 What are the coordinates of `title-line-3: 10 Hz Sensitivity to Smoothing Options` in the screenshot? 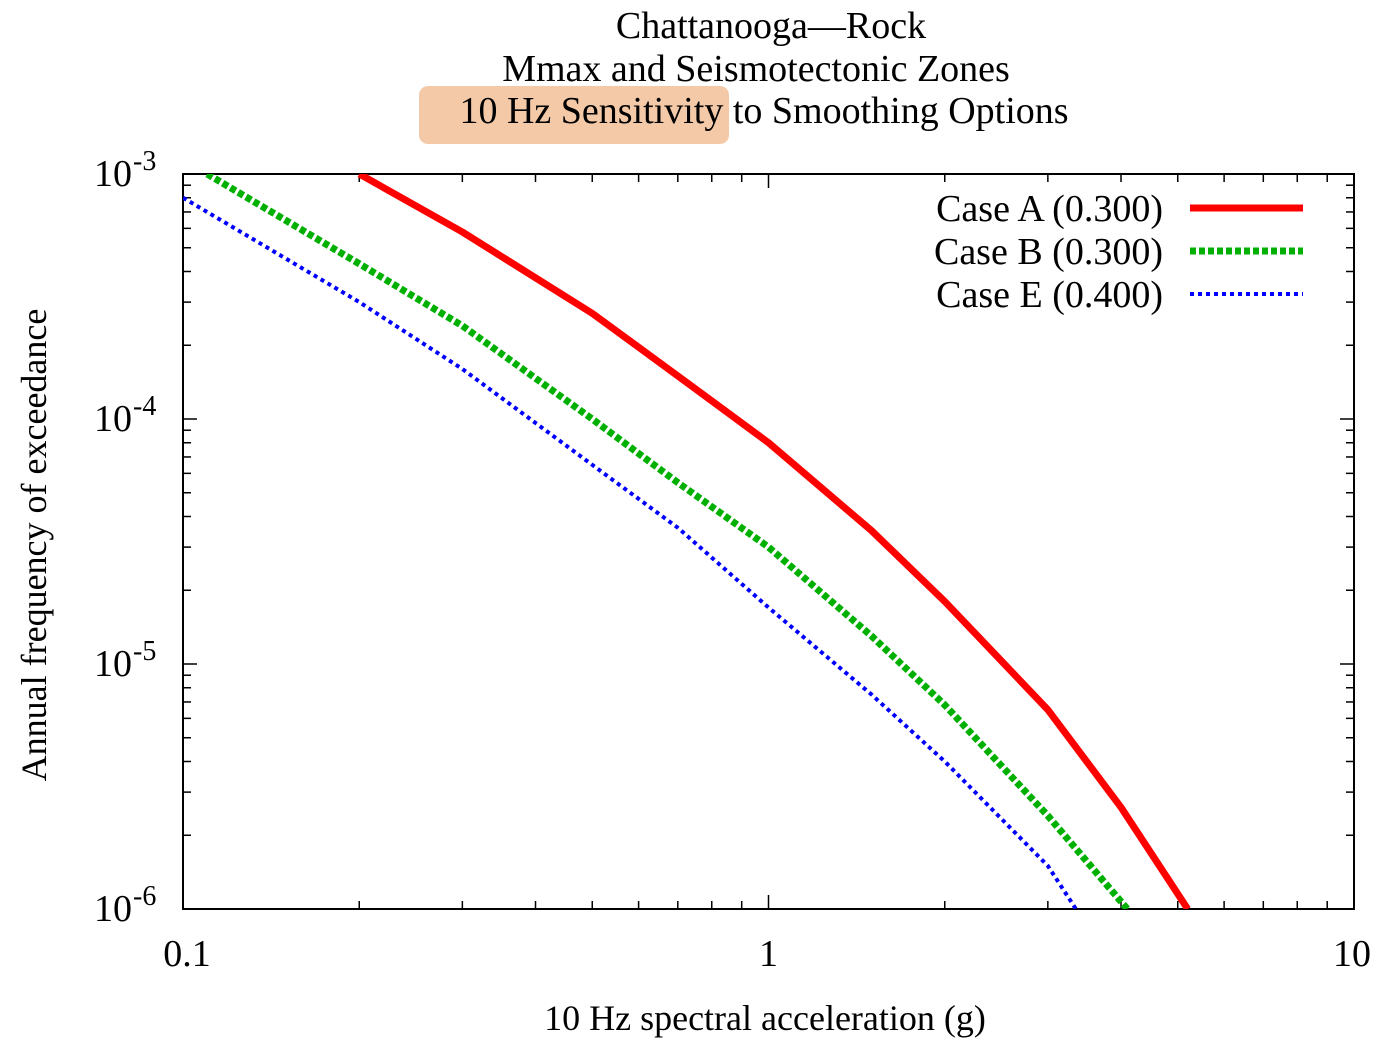 It's located at (763, 111).